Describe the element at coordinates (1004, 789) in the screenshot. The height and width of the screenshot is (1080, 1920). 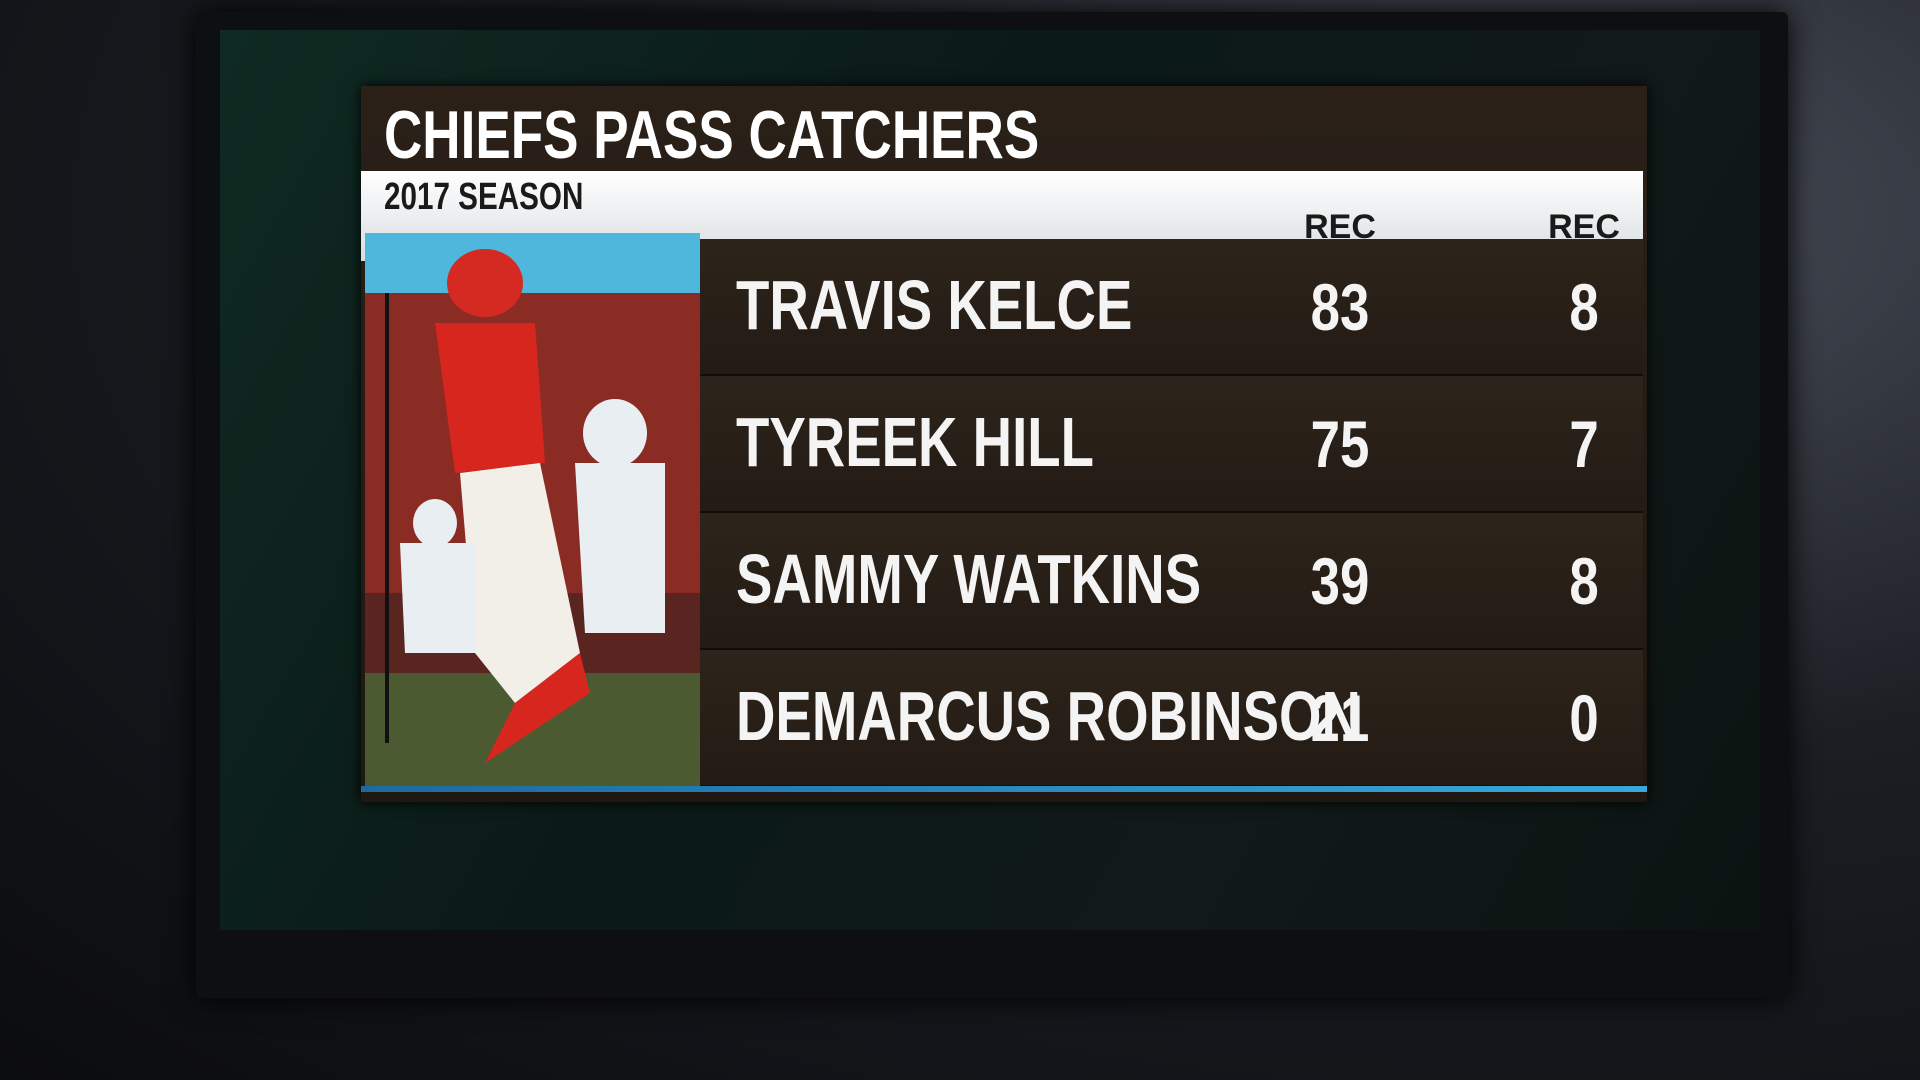
I see `panel-accent` at that location.